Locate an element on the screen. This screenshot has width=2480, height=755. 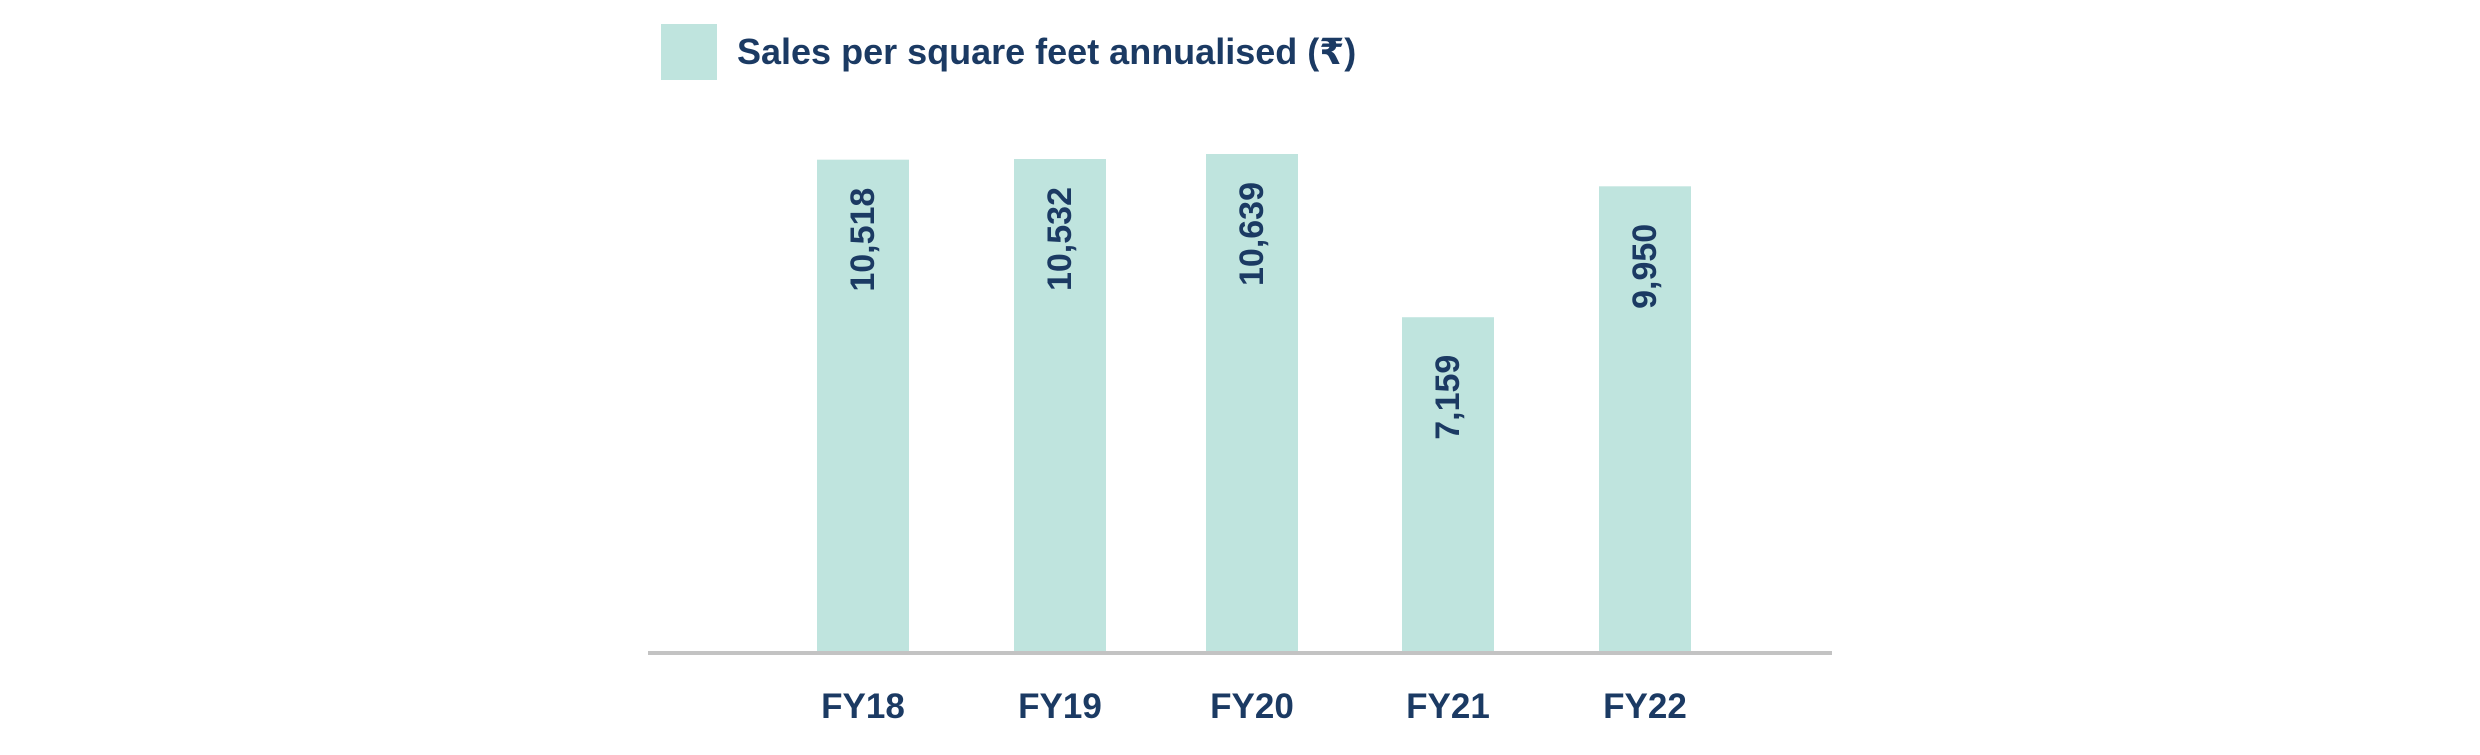
data-labels-layer: 10,518 10,532 10,639 7,159 9,950 is located at coordinates (1254, 311).